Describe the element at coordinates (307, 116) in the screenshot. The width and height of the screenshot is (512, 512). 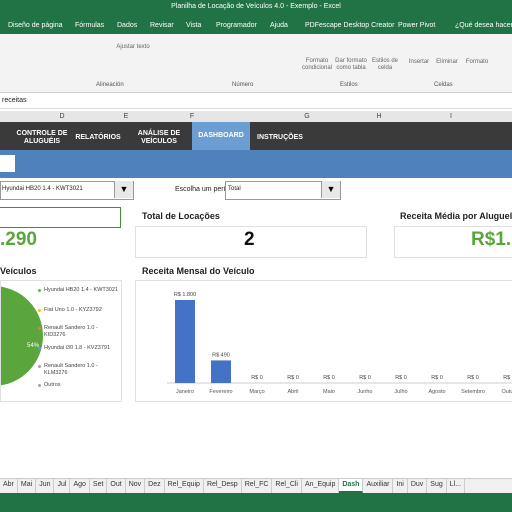
I see `column-header: G` at that location.